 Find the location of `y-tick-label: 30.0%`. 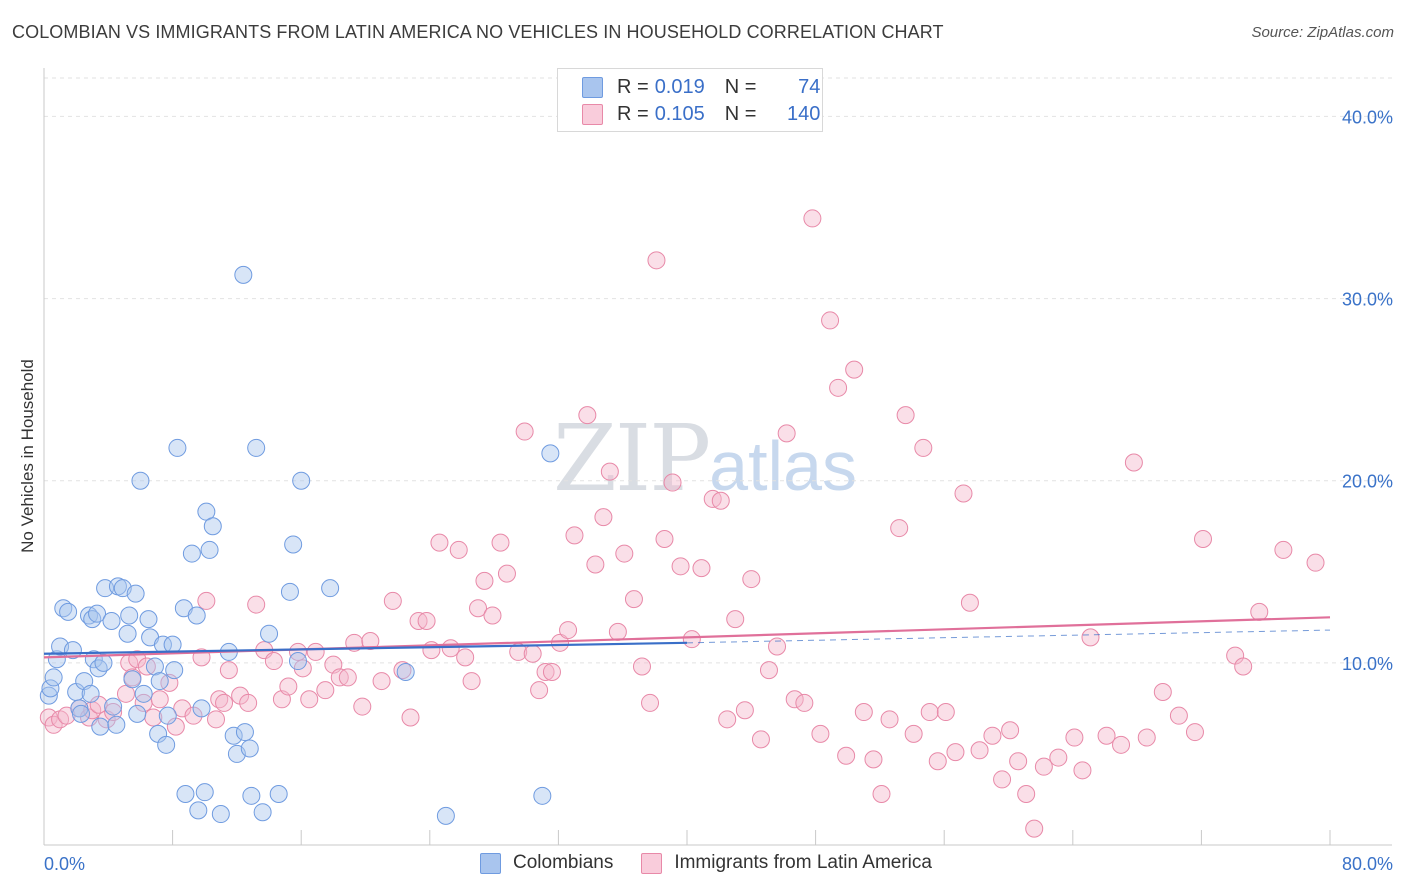

y-tick-label: 30.0% is located at coordinates (1367, 300).